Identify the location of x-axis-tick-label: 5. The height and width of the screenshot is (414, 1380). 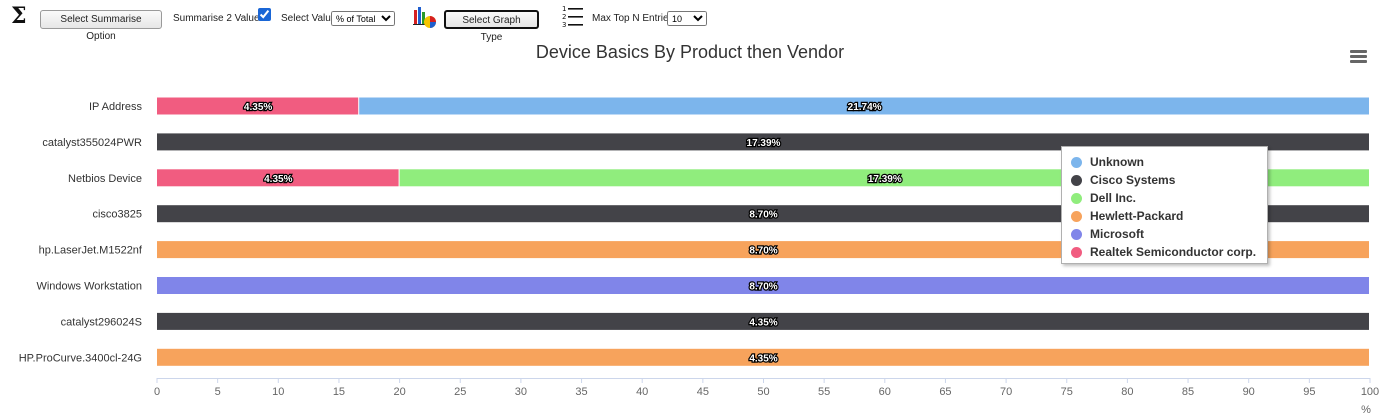
(218, 392).